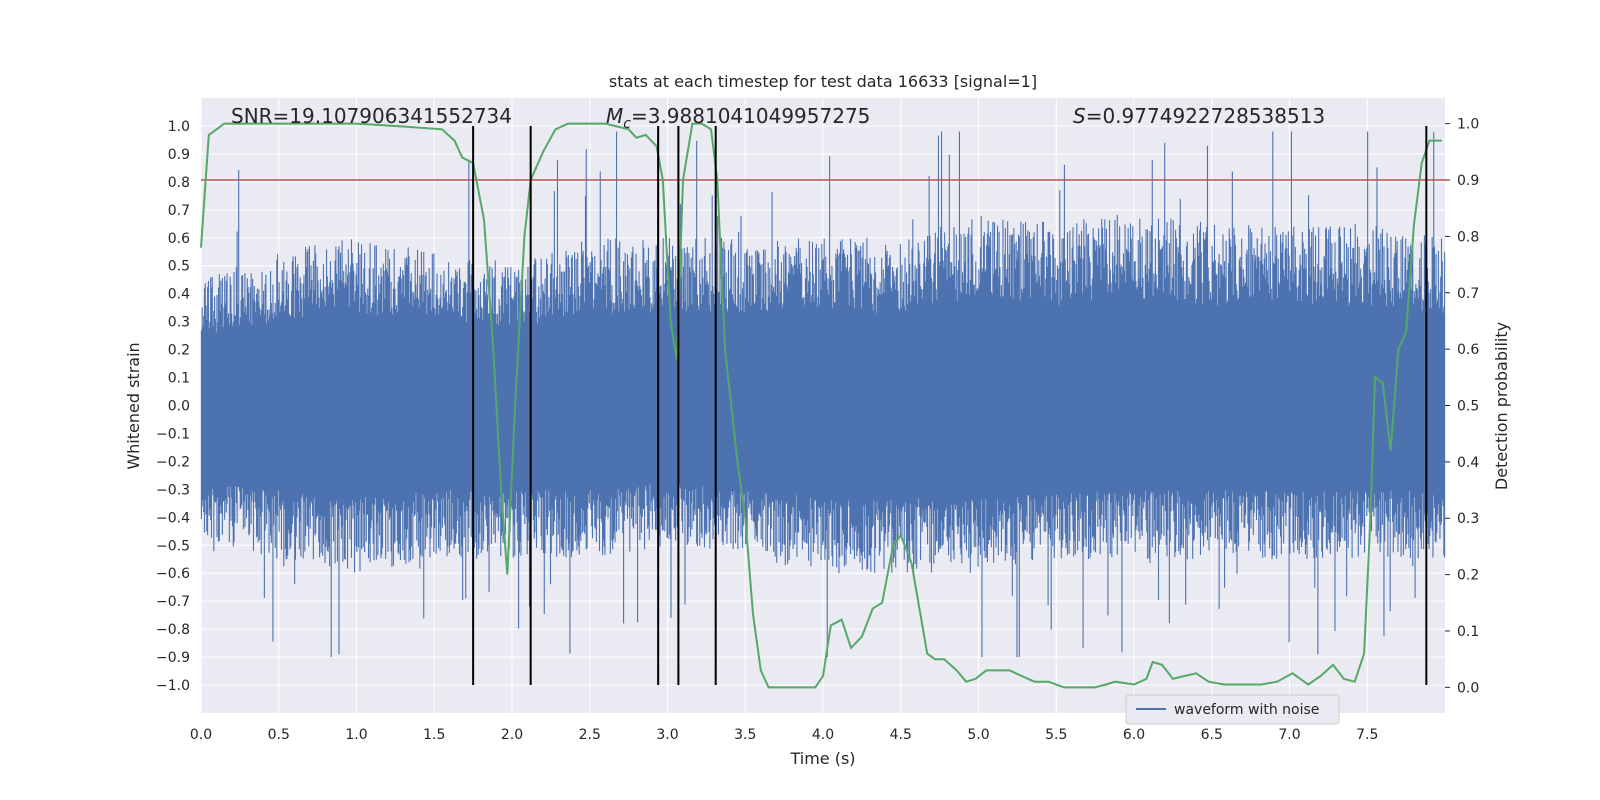  What do you see at coordinates (356, 735) in the screenshot?
I see `x-tick-label: 1.0` at bounding box center [356, 735].